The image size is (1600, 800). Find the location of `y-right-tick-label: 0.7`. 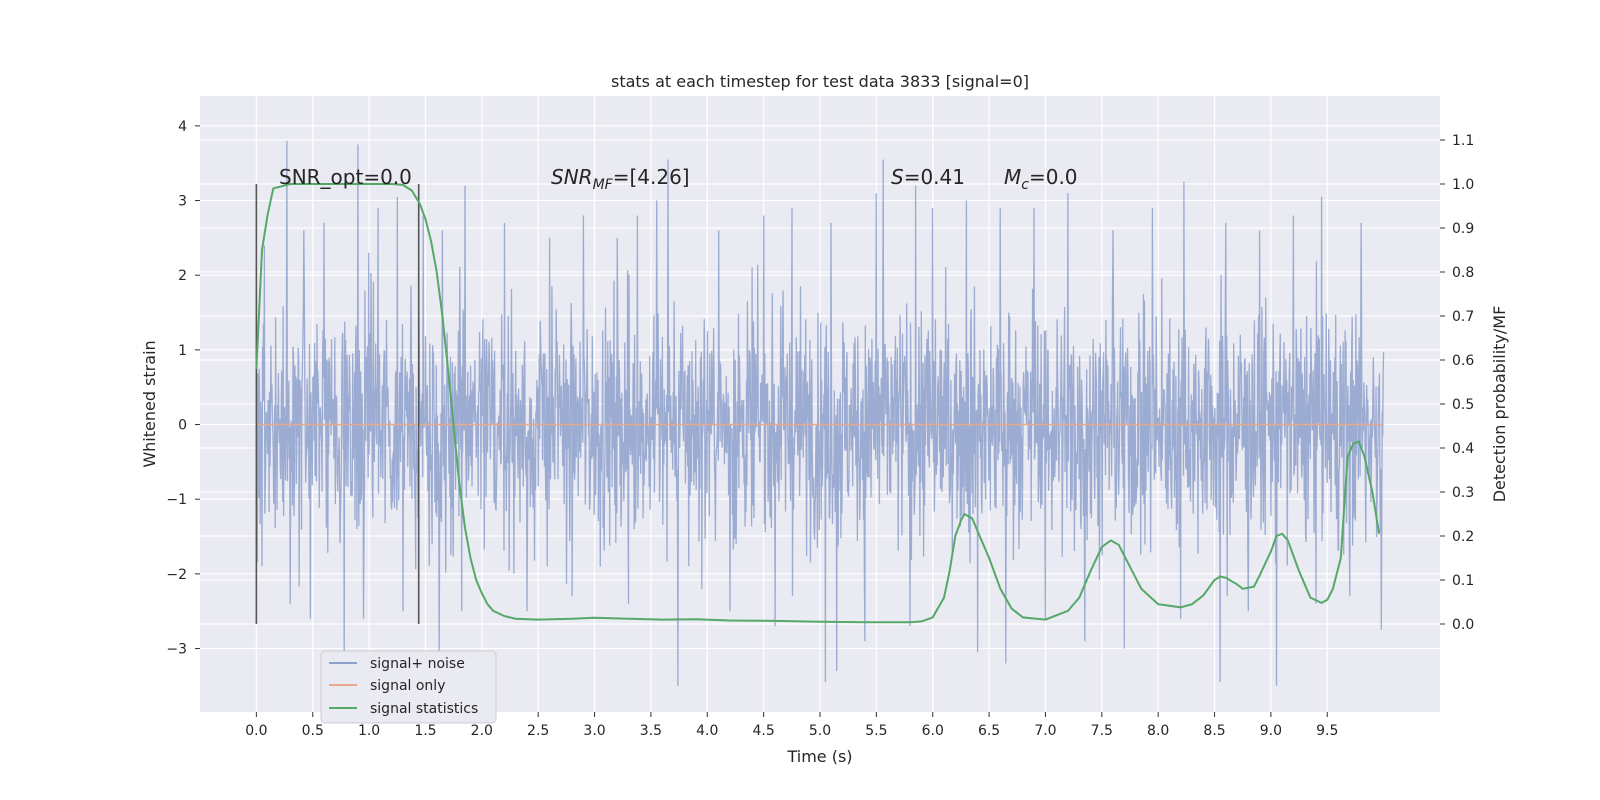

y-right-tick-label: 0.7 is located at coordinates (1463, 317).